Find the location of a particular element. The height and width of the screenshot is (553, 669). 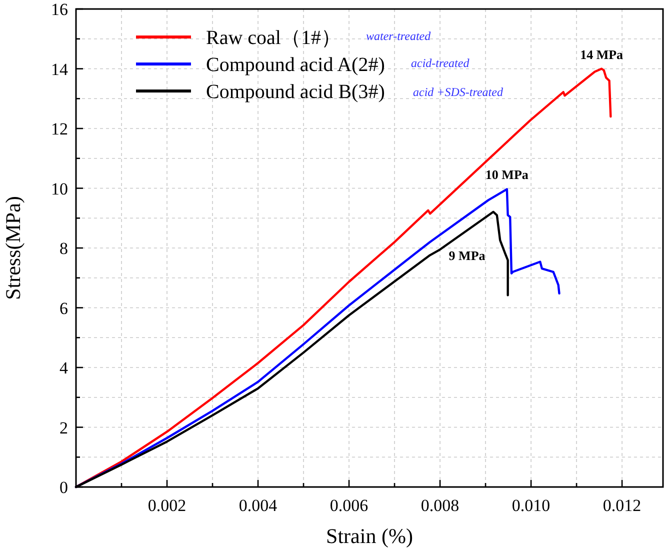

y-tick-label: 14 is located at coordinates (59, 69).